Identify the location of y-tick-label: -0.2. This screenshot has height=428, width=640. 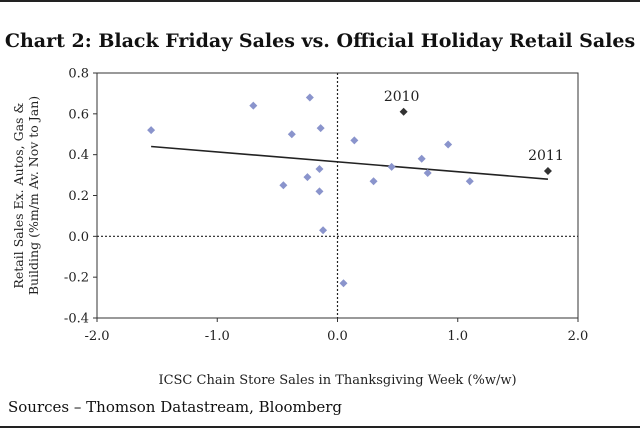
(76, 278).